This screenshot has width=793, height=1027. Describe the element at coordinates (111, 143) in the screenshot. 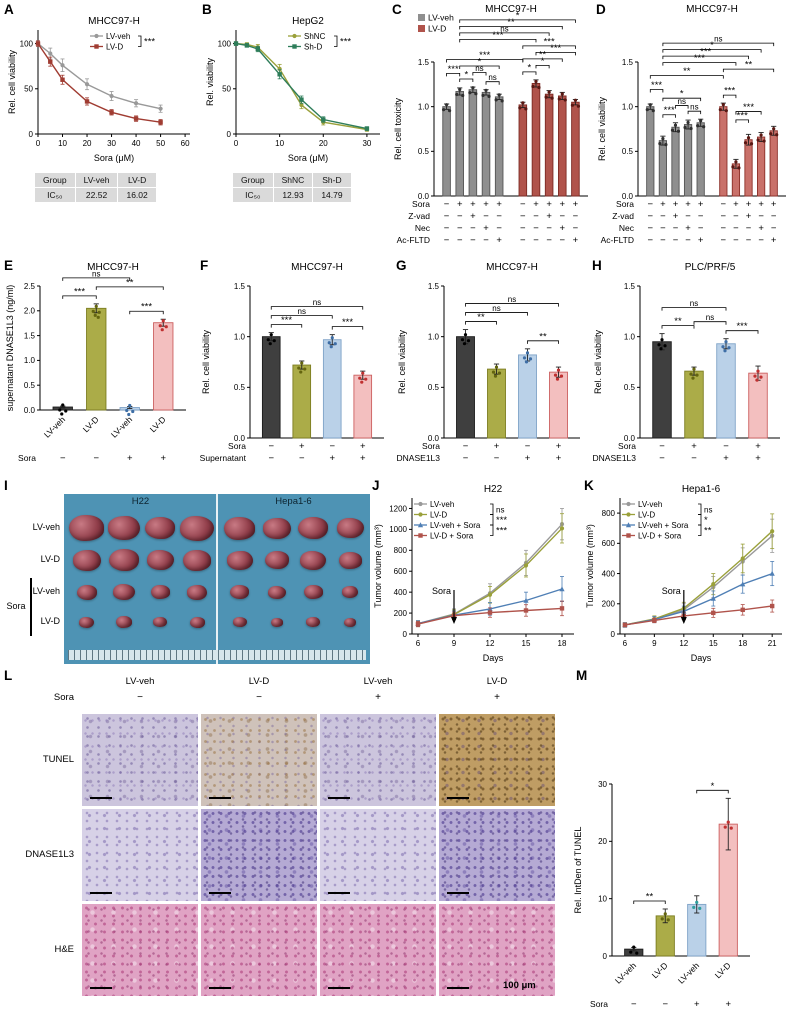

I see `text-shape: 30` at that location.